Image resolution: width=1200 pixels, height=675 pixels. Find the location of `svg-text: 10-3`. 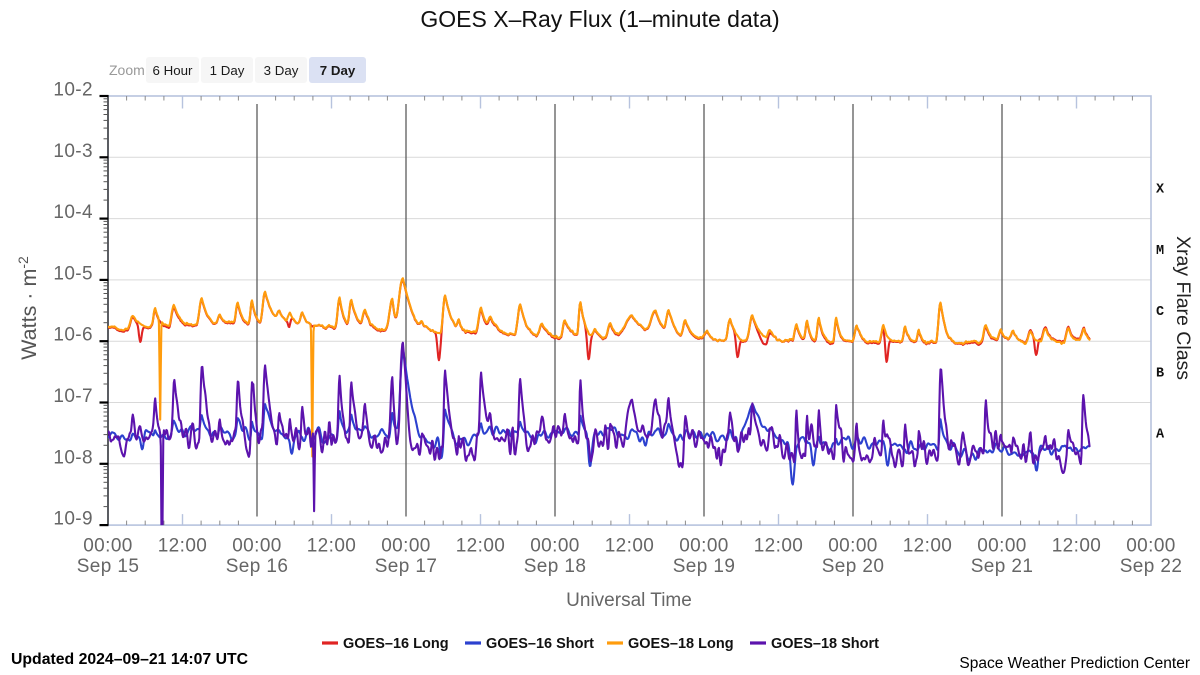

svg-text: 10-3 is located at coordinates (73, 151).